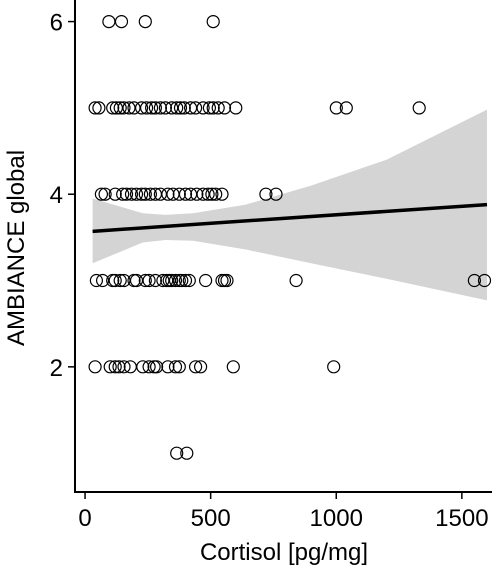 The height and width of the screenshot is (573, 500). I want to click on y-tick-label: 4, so click(56, 195).